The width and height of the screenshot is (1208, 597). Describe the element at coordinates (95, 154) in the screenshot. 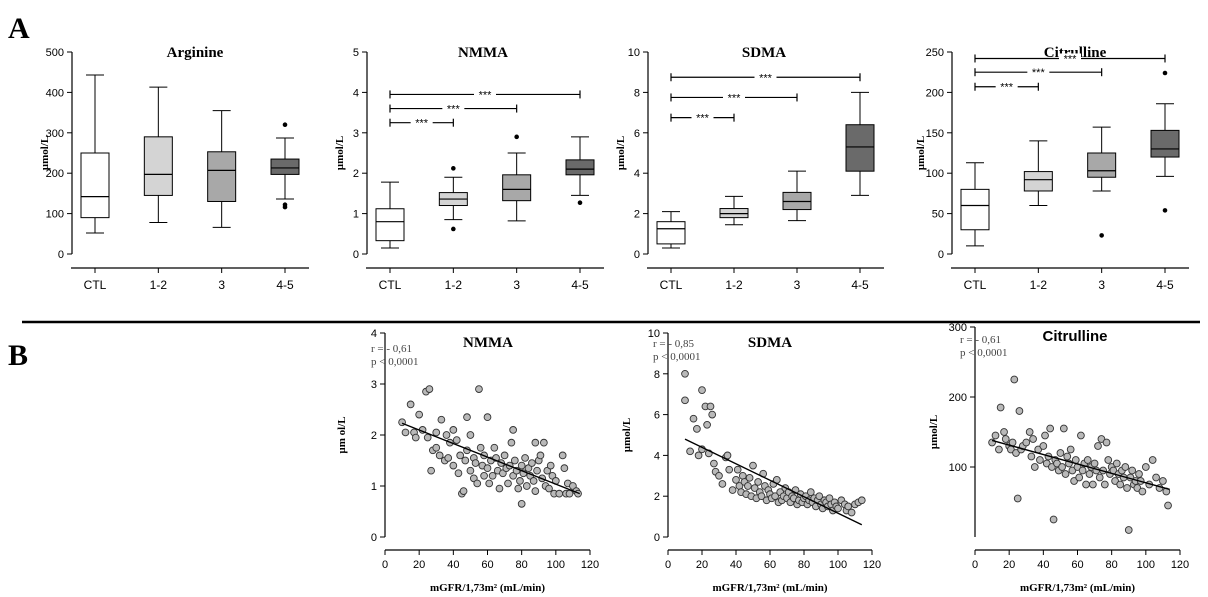

I see `box-CTL` at that location.